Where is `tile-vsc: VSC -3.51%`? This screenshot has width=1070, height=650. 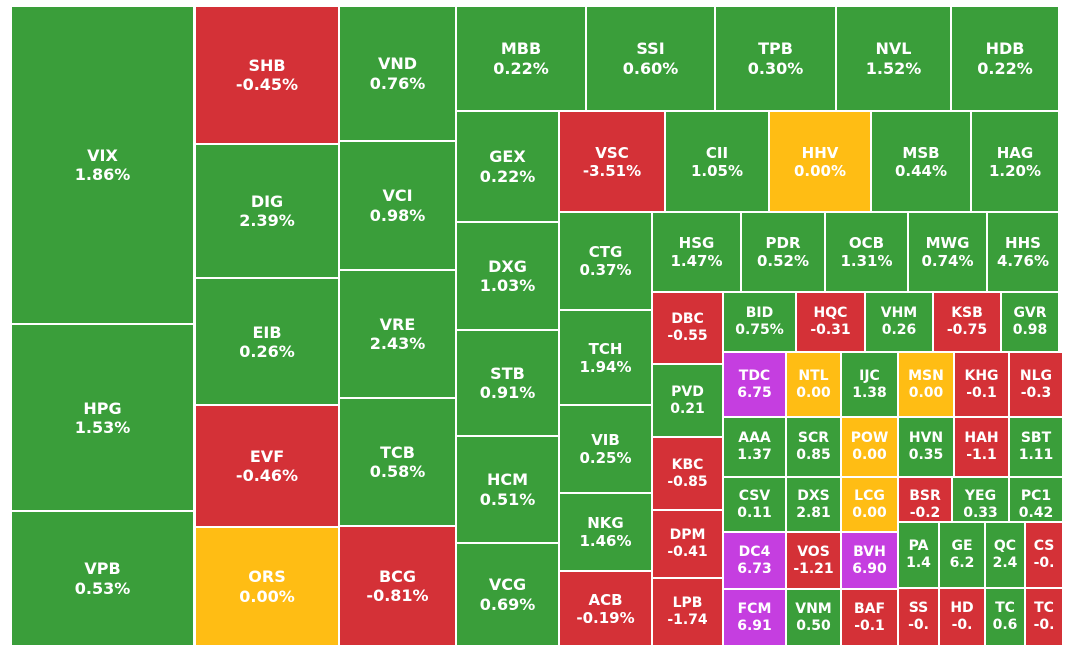
tile-vsc: VSC -3.51% is located at coordinates (612, 161).